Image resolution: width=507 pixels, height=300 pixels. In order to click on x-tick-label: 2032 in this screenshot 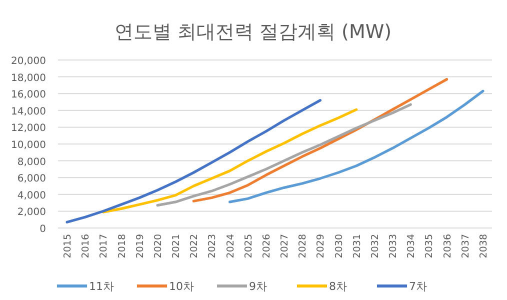, I will do `click(375, 246)`.